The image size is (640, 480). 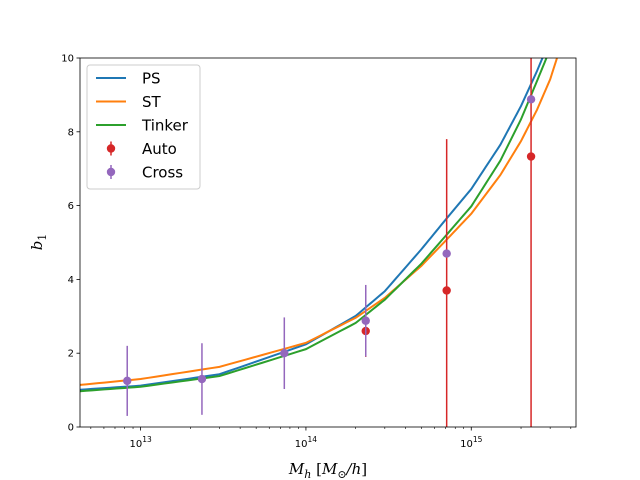 What do you see at coordinates (162, 173) in the screenshot?
I see `legend-label-cross: Cross` at bounding box center [162, 173].